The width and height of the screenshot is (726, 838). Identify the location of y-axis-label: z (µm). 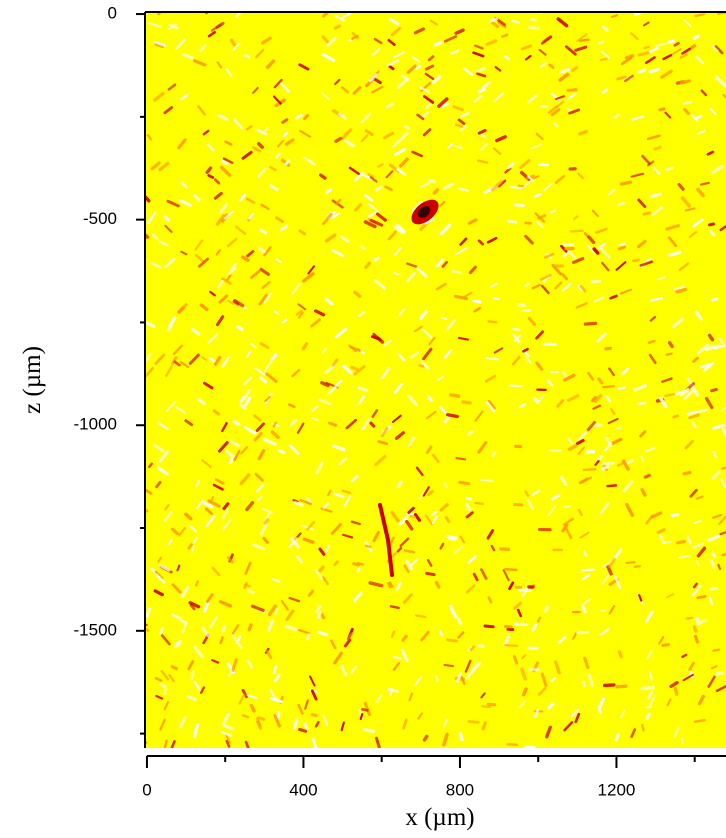
(32, 380).